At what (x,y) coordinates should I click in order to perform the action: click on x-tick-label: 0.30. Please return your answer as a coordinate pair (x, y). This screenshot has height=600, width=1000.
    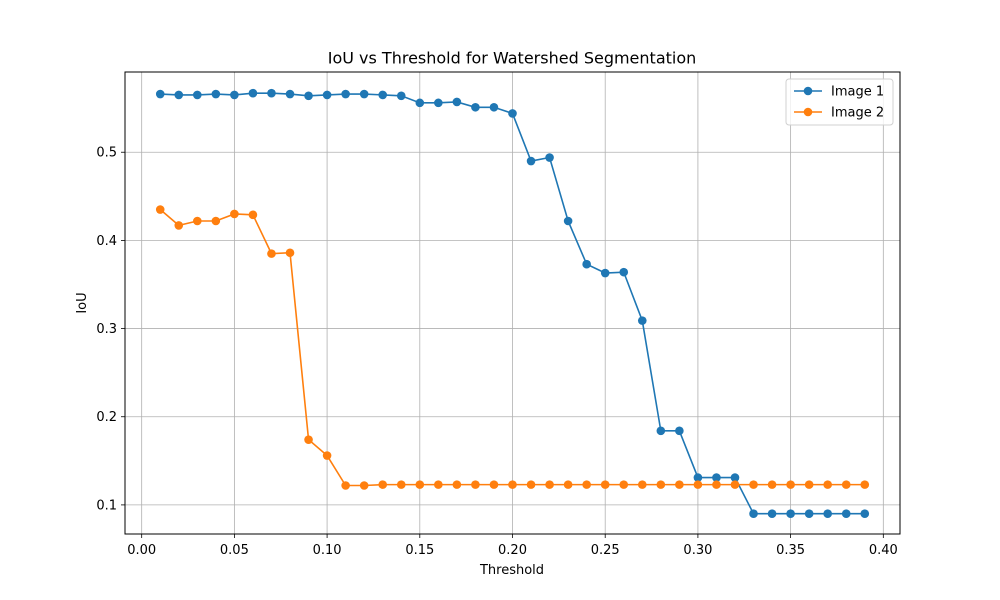
    Looking at the image, I should click on (697, 550).